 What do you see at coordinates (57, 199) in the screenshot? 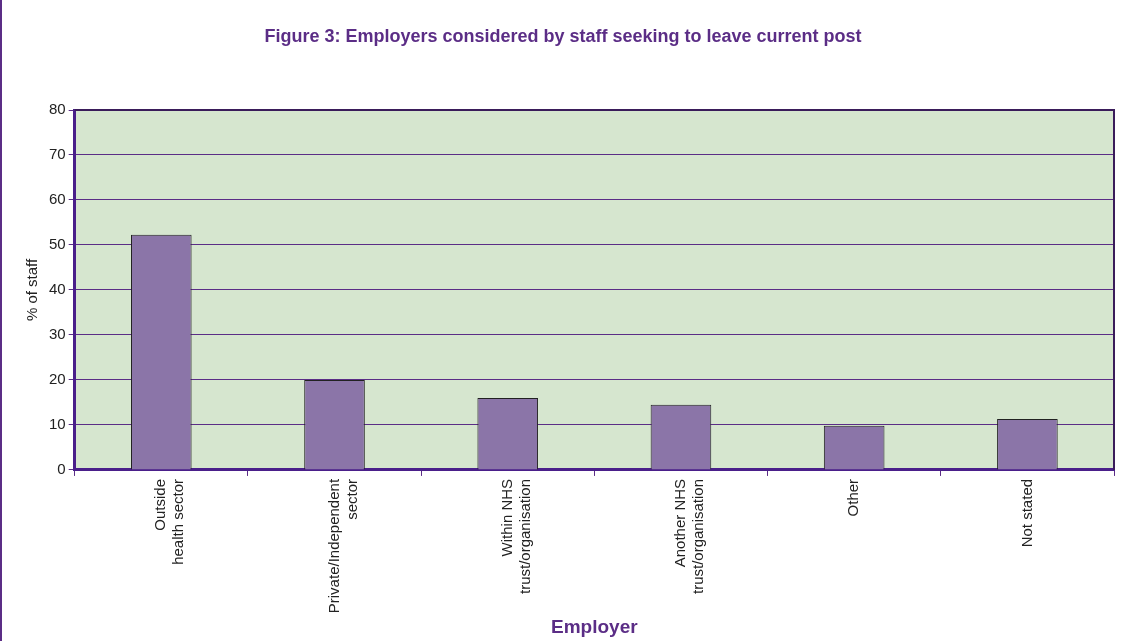
I see `y-tick-label: 60` at bounding box center [57, 199].